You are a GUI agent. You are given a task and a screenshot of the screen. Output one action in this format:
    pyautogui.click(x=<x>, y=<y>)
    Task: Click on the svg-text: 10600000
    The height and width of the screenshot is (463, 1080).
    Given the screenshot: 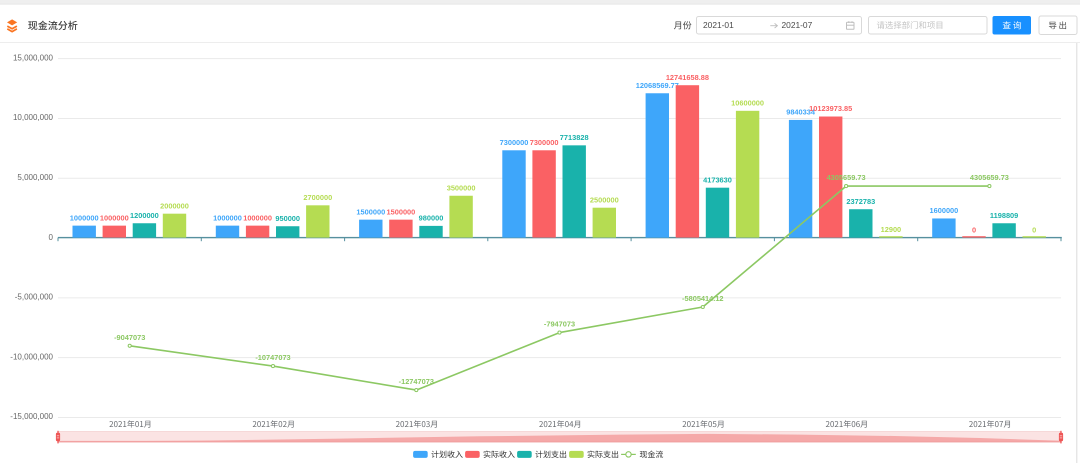 What is the action you would take?
    pyautogui.click(x=747, y=103)
    